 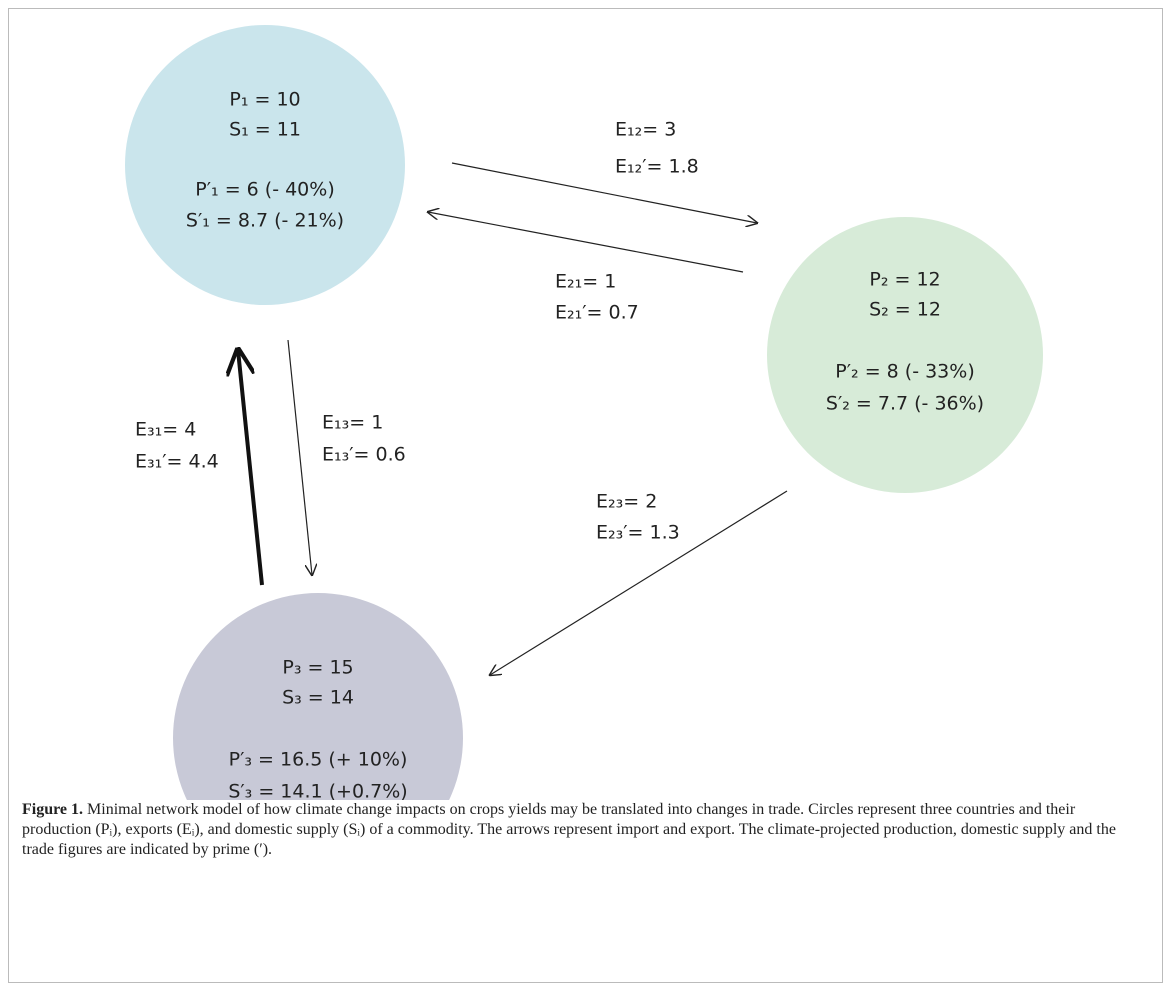 I want to click on node-label: S′₂ = 7.7 (- 36%), so click(x=905, y=404).